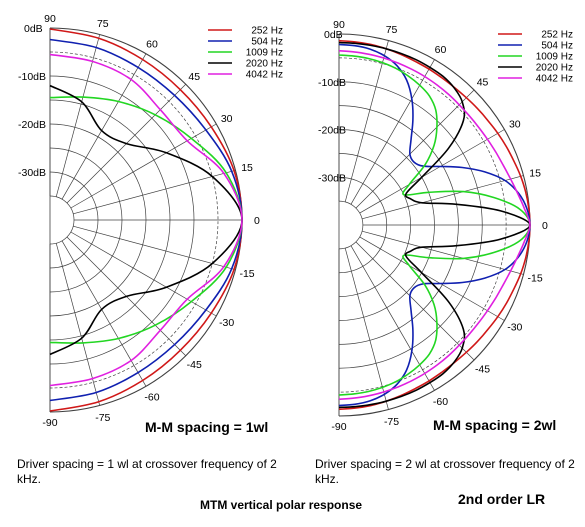 The height and width of the screenshot is (527, 585). Describe the element at coordinates (281, 505) in the screenshot. I see `figure-title: MTM vertical polar response` at that location.